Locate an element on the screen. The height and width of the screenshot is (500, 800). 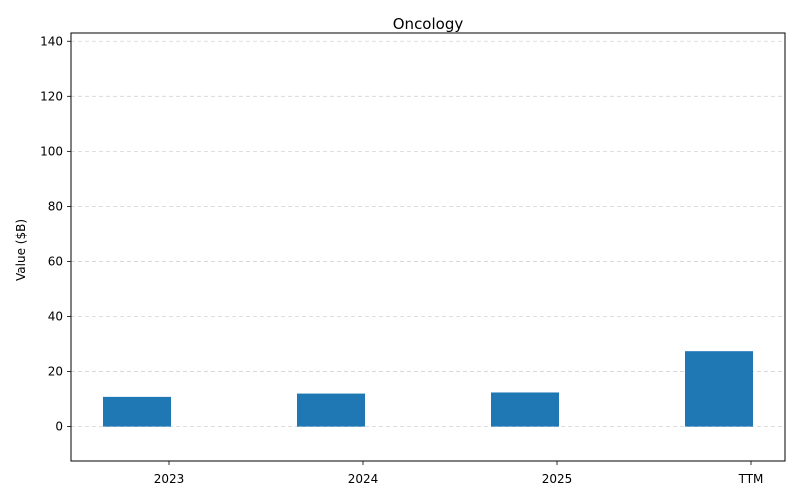
y-tick-label: 140 is located at coordinates (51, 41).